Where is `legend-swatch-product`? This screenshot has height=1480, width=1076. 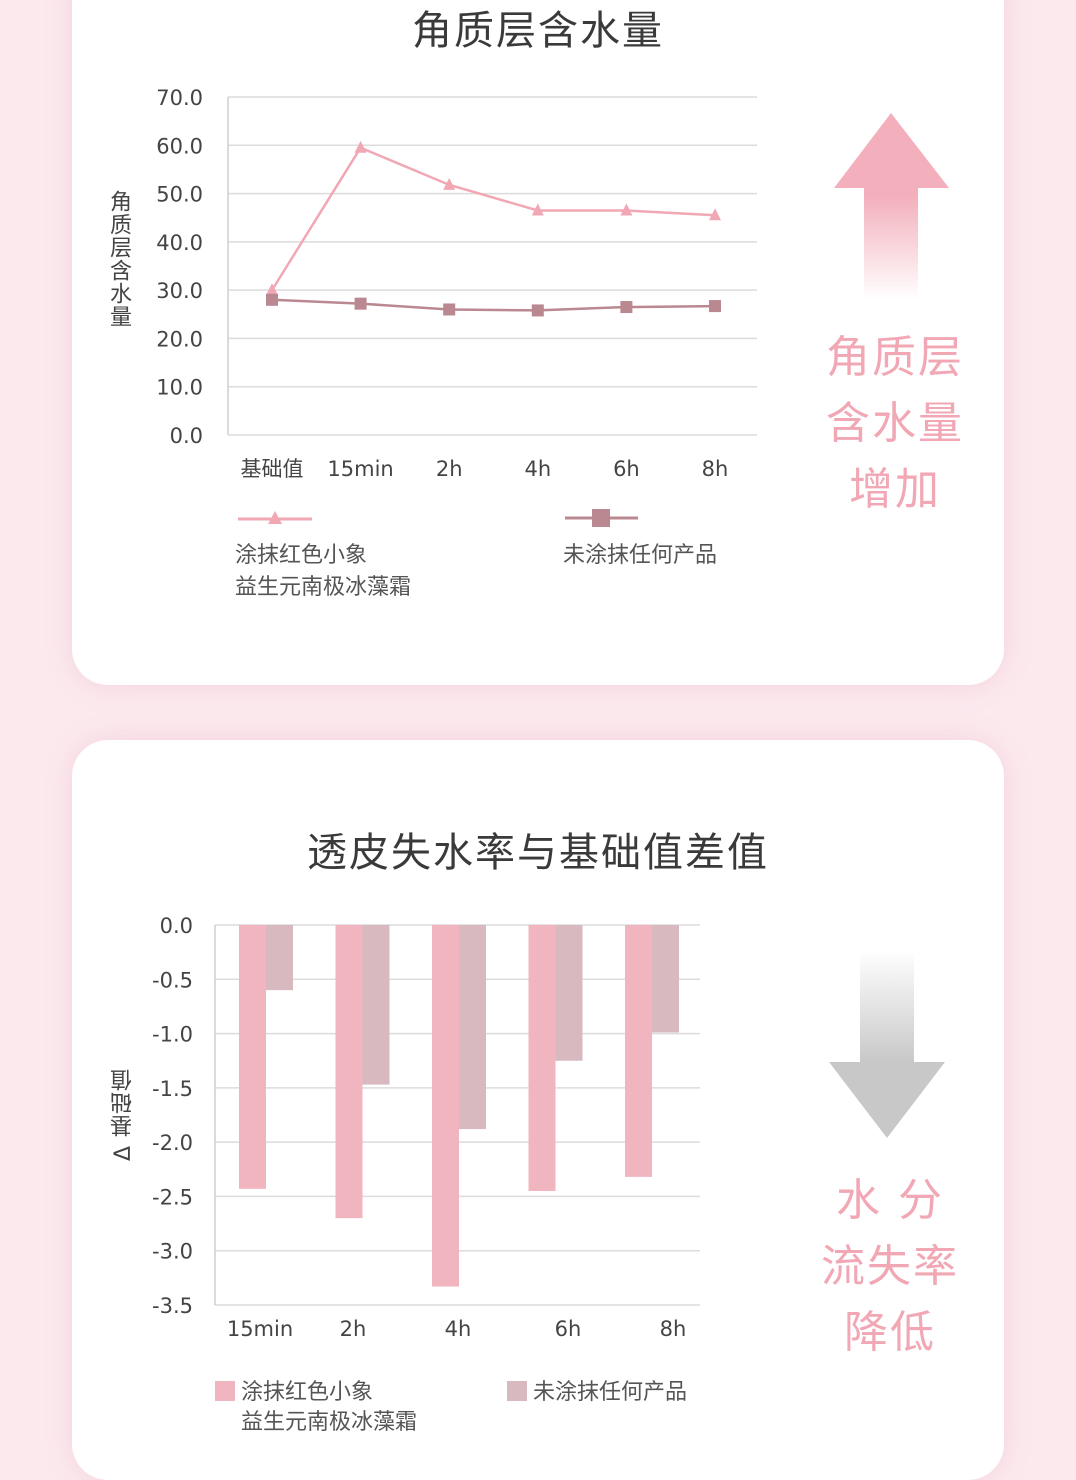
legend-swatch-product is located at coordinates (225, 1391).